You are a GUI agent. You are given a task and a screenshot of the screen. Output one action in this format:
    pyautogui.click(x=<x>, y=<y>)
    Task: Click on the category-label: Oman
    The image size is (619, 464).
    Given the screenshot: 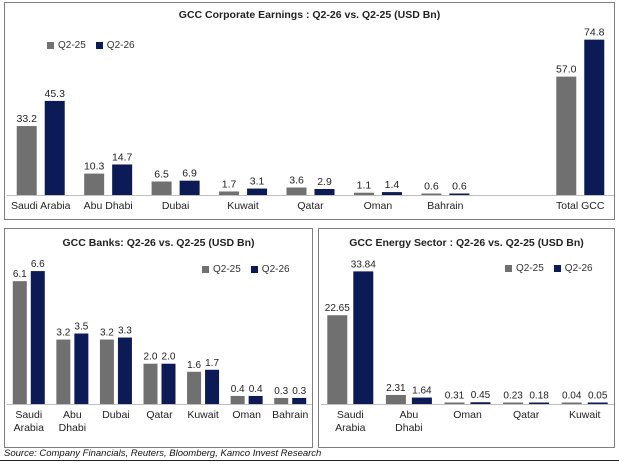 What is the action you would take?
    pyautogui.click(x=246, y=415)
    